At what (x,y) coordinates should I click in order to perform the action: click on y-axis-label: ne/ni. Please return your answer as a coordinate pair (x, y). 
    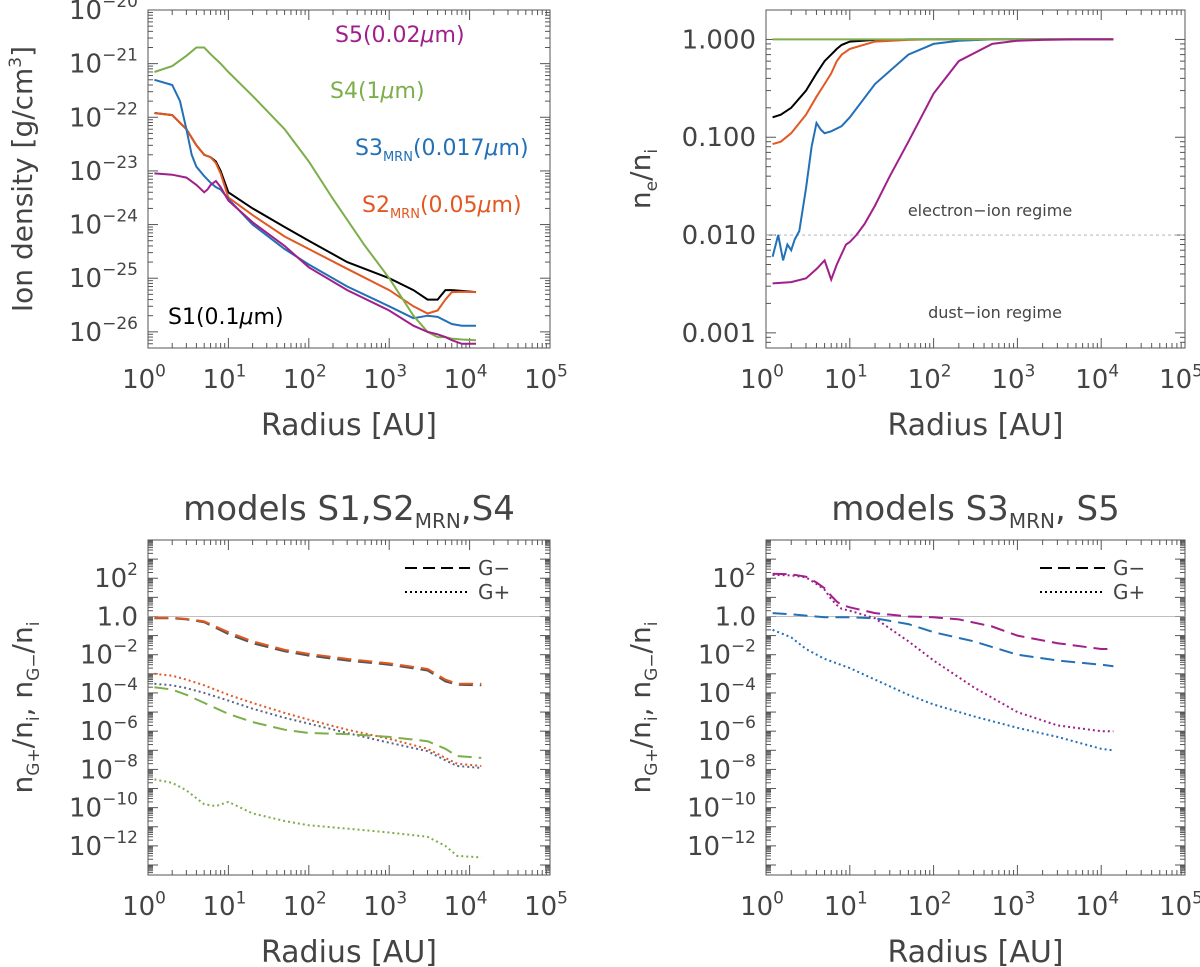
    Looking at the image, I should click on (643, 179).